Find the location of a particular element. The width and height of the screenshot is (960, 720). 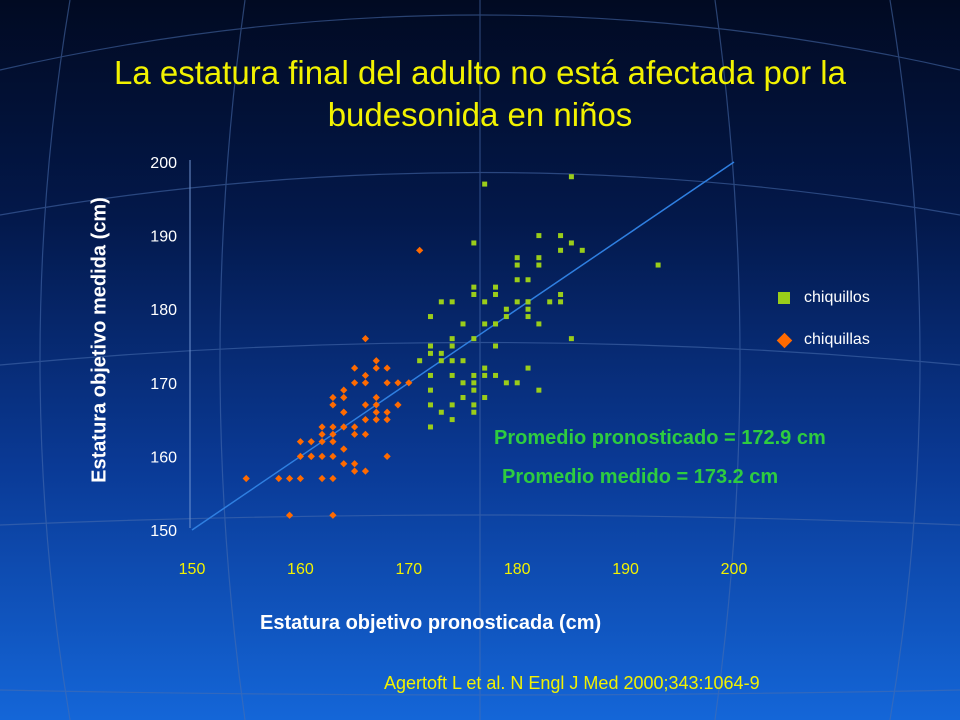

diamond-marker-icon is located at coordinates (784, 340).